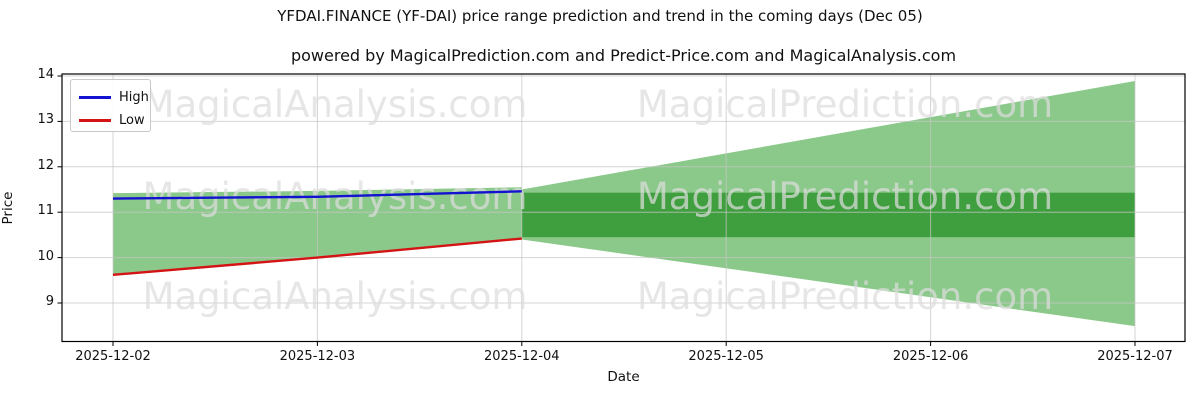 Image resolution: width=1200 pixels, height=400 pixels. Describe the element at coordinates (95, 120) in the screenshot. I see `low-line-swatch` at that location.